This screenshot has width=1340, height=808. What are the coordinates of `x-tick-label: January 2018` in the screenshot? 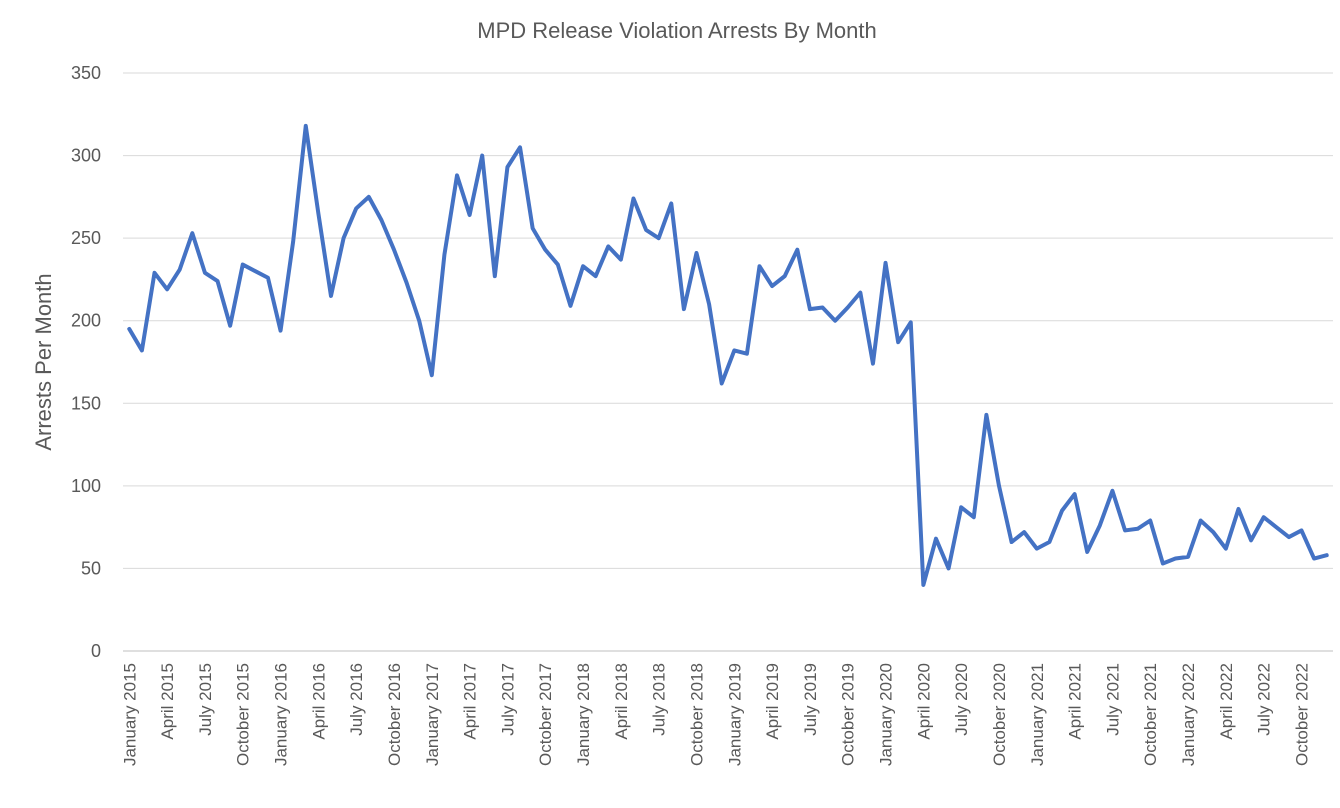 It's located at (583, 714).